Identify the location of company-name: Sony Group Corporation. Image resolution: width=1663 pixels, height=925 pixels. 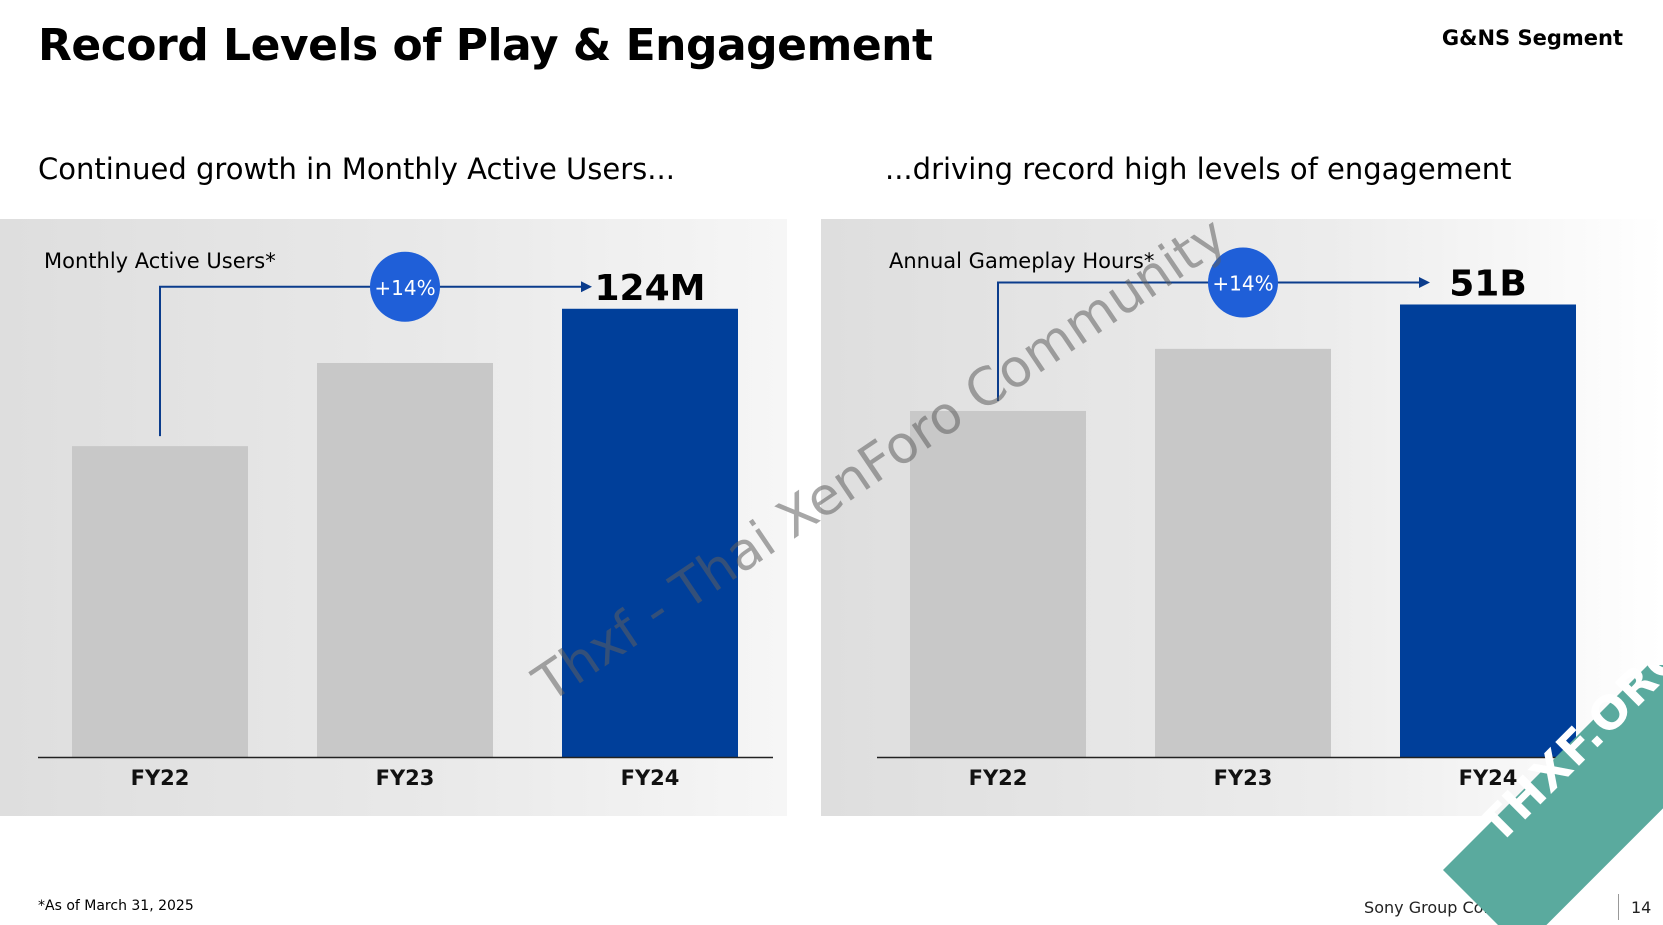
(1460, 907).